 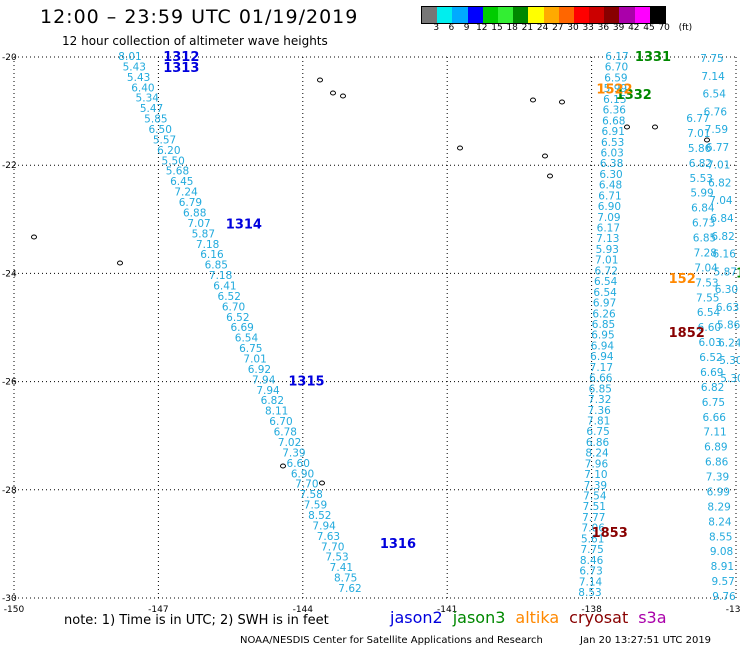 I want to click on wave-height-value: 8.75, so click(x=345, y=579).